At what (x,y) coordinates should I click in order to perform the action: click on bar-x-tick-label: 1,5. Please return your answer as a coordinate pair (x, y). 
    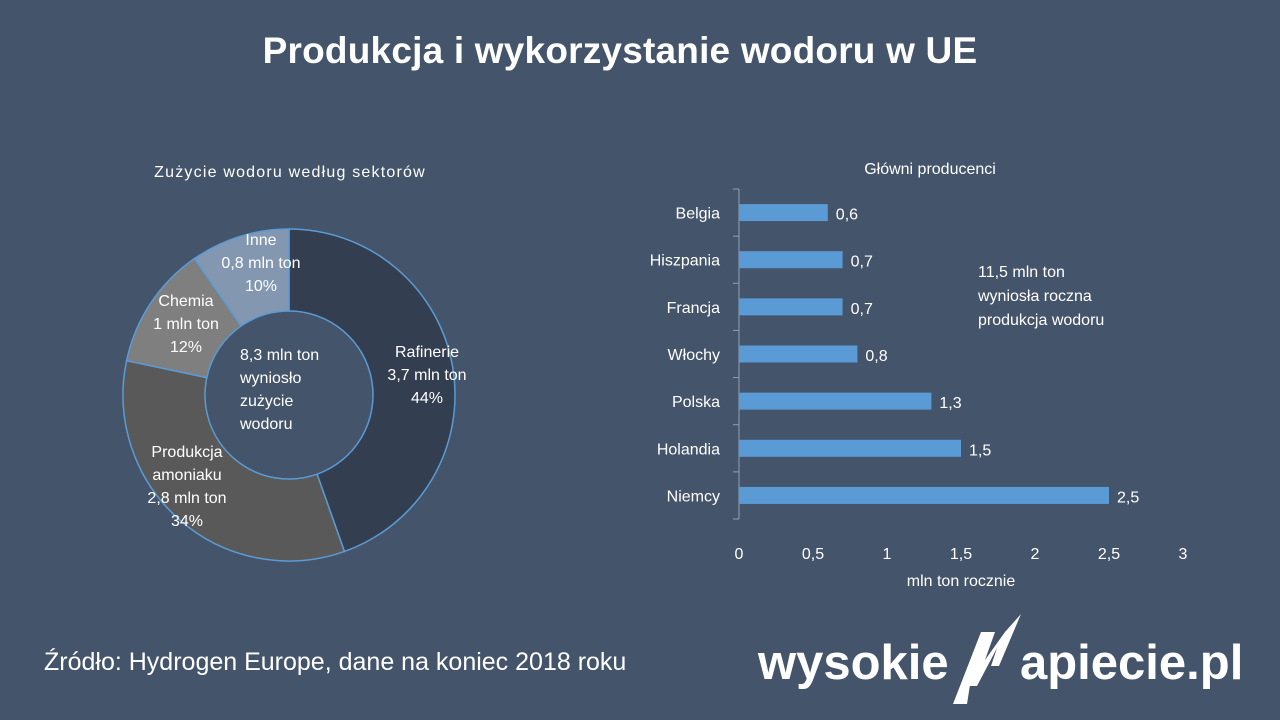
    Looking at the image, I should click on (961, 554).